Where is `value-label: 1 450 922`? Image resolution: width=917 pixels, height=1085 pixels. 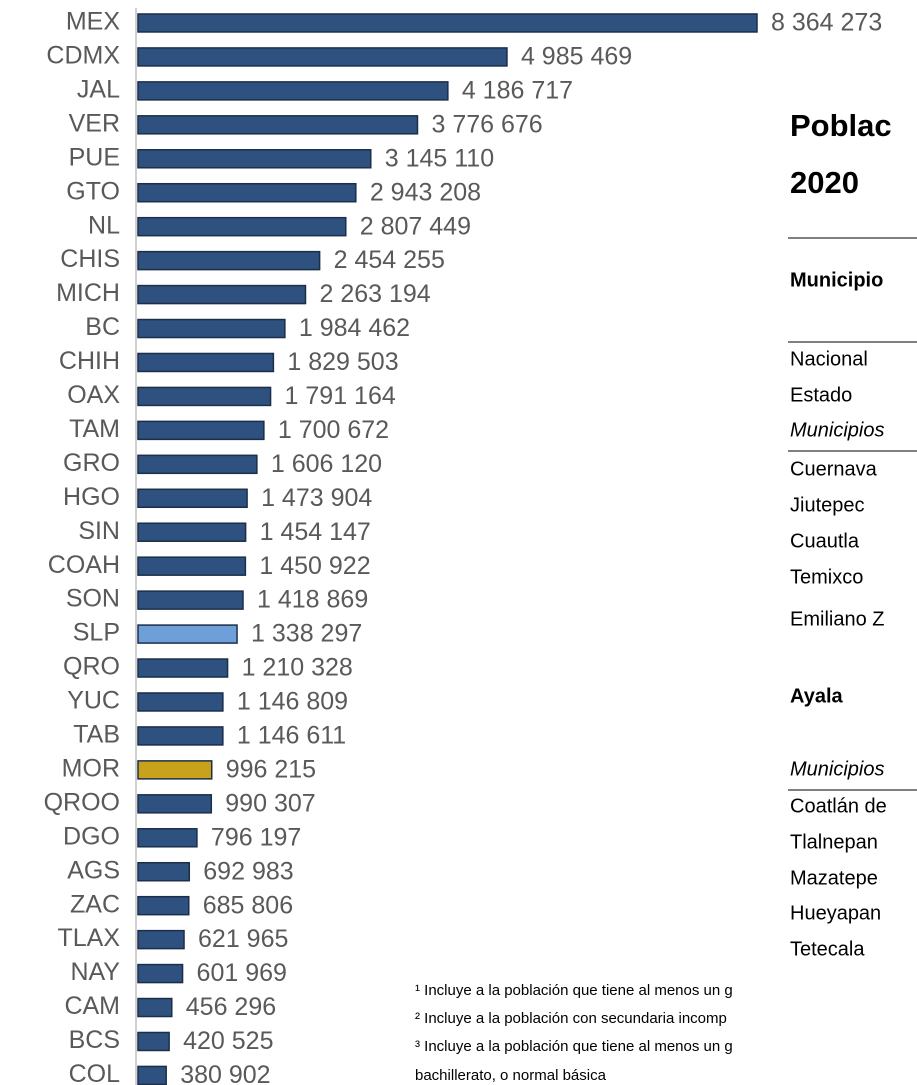 value-label: 1 450 922 is located at coordinates (314, 566).